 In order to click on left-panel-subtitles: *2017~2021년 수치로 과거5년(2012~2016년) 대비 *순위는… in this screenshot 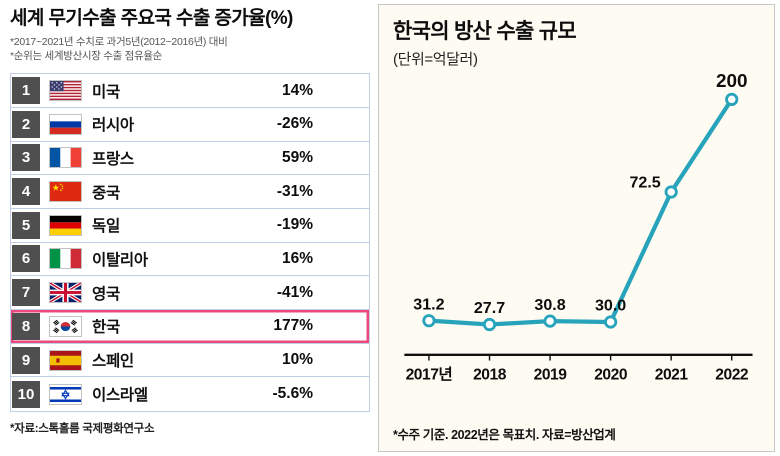, I will do `click(190, 49)`.